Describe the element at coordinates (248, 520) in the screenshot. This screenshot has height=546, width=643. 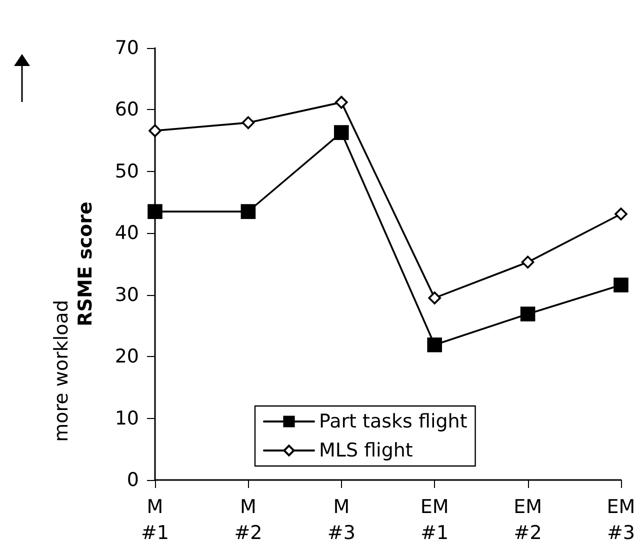
I see `x-tick-label: M #2` at that location.